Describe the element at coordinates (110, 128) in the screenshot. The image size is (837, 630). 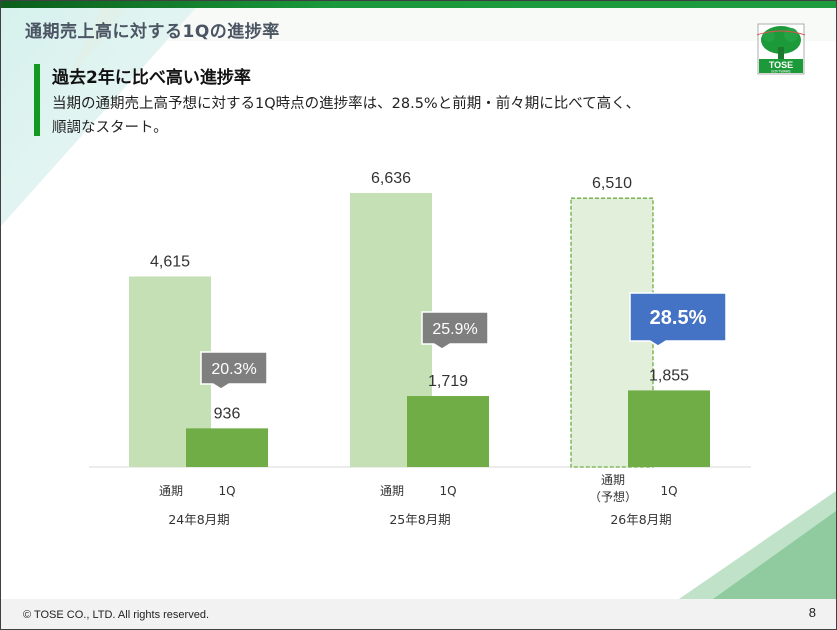
I see `body-text-line-2: 順調なスタート。` at that location.